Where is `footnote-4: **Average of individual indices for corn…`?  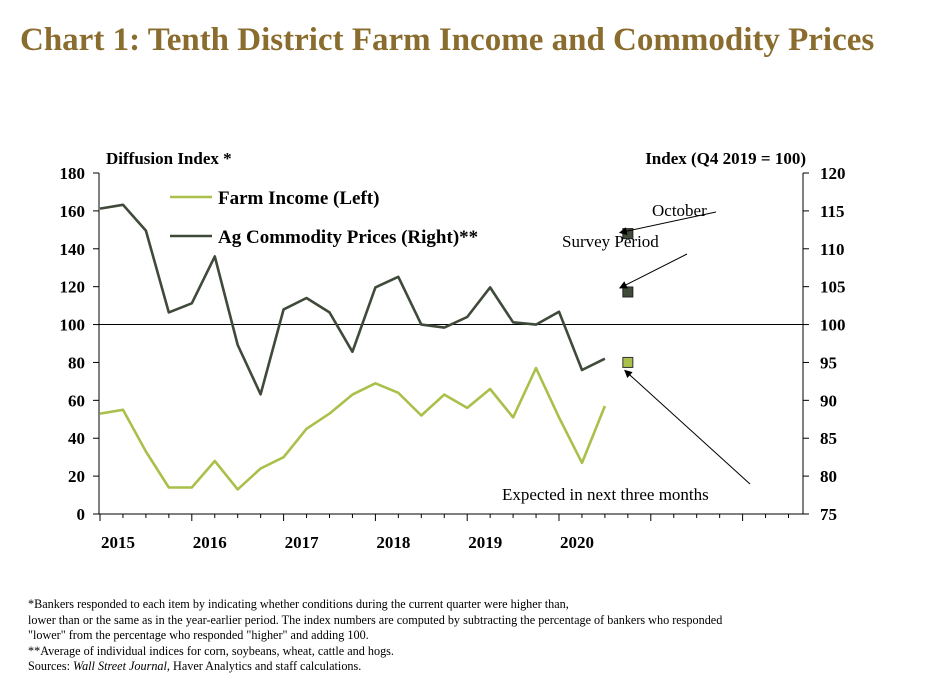 footnote-4: **Average of individual indices for corn… is located at coordinates (211, 650).